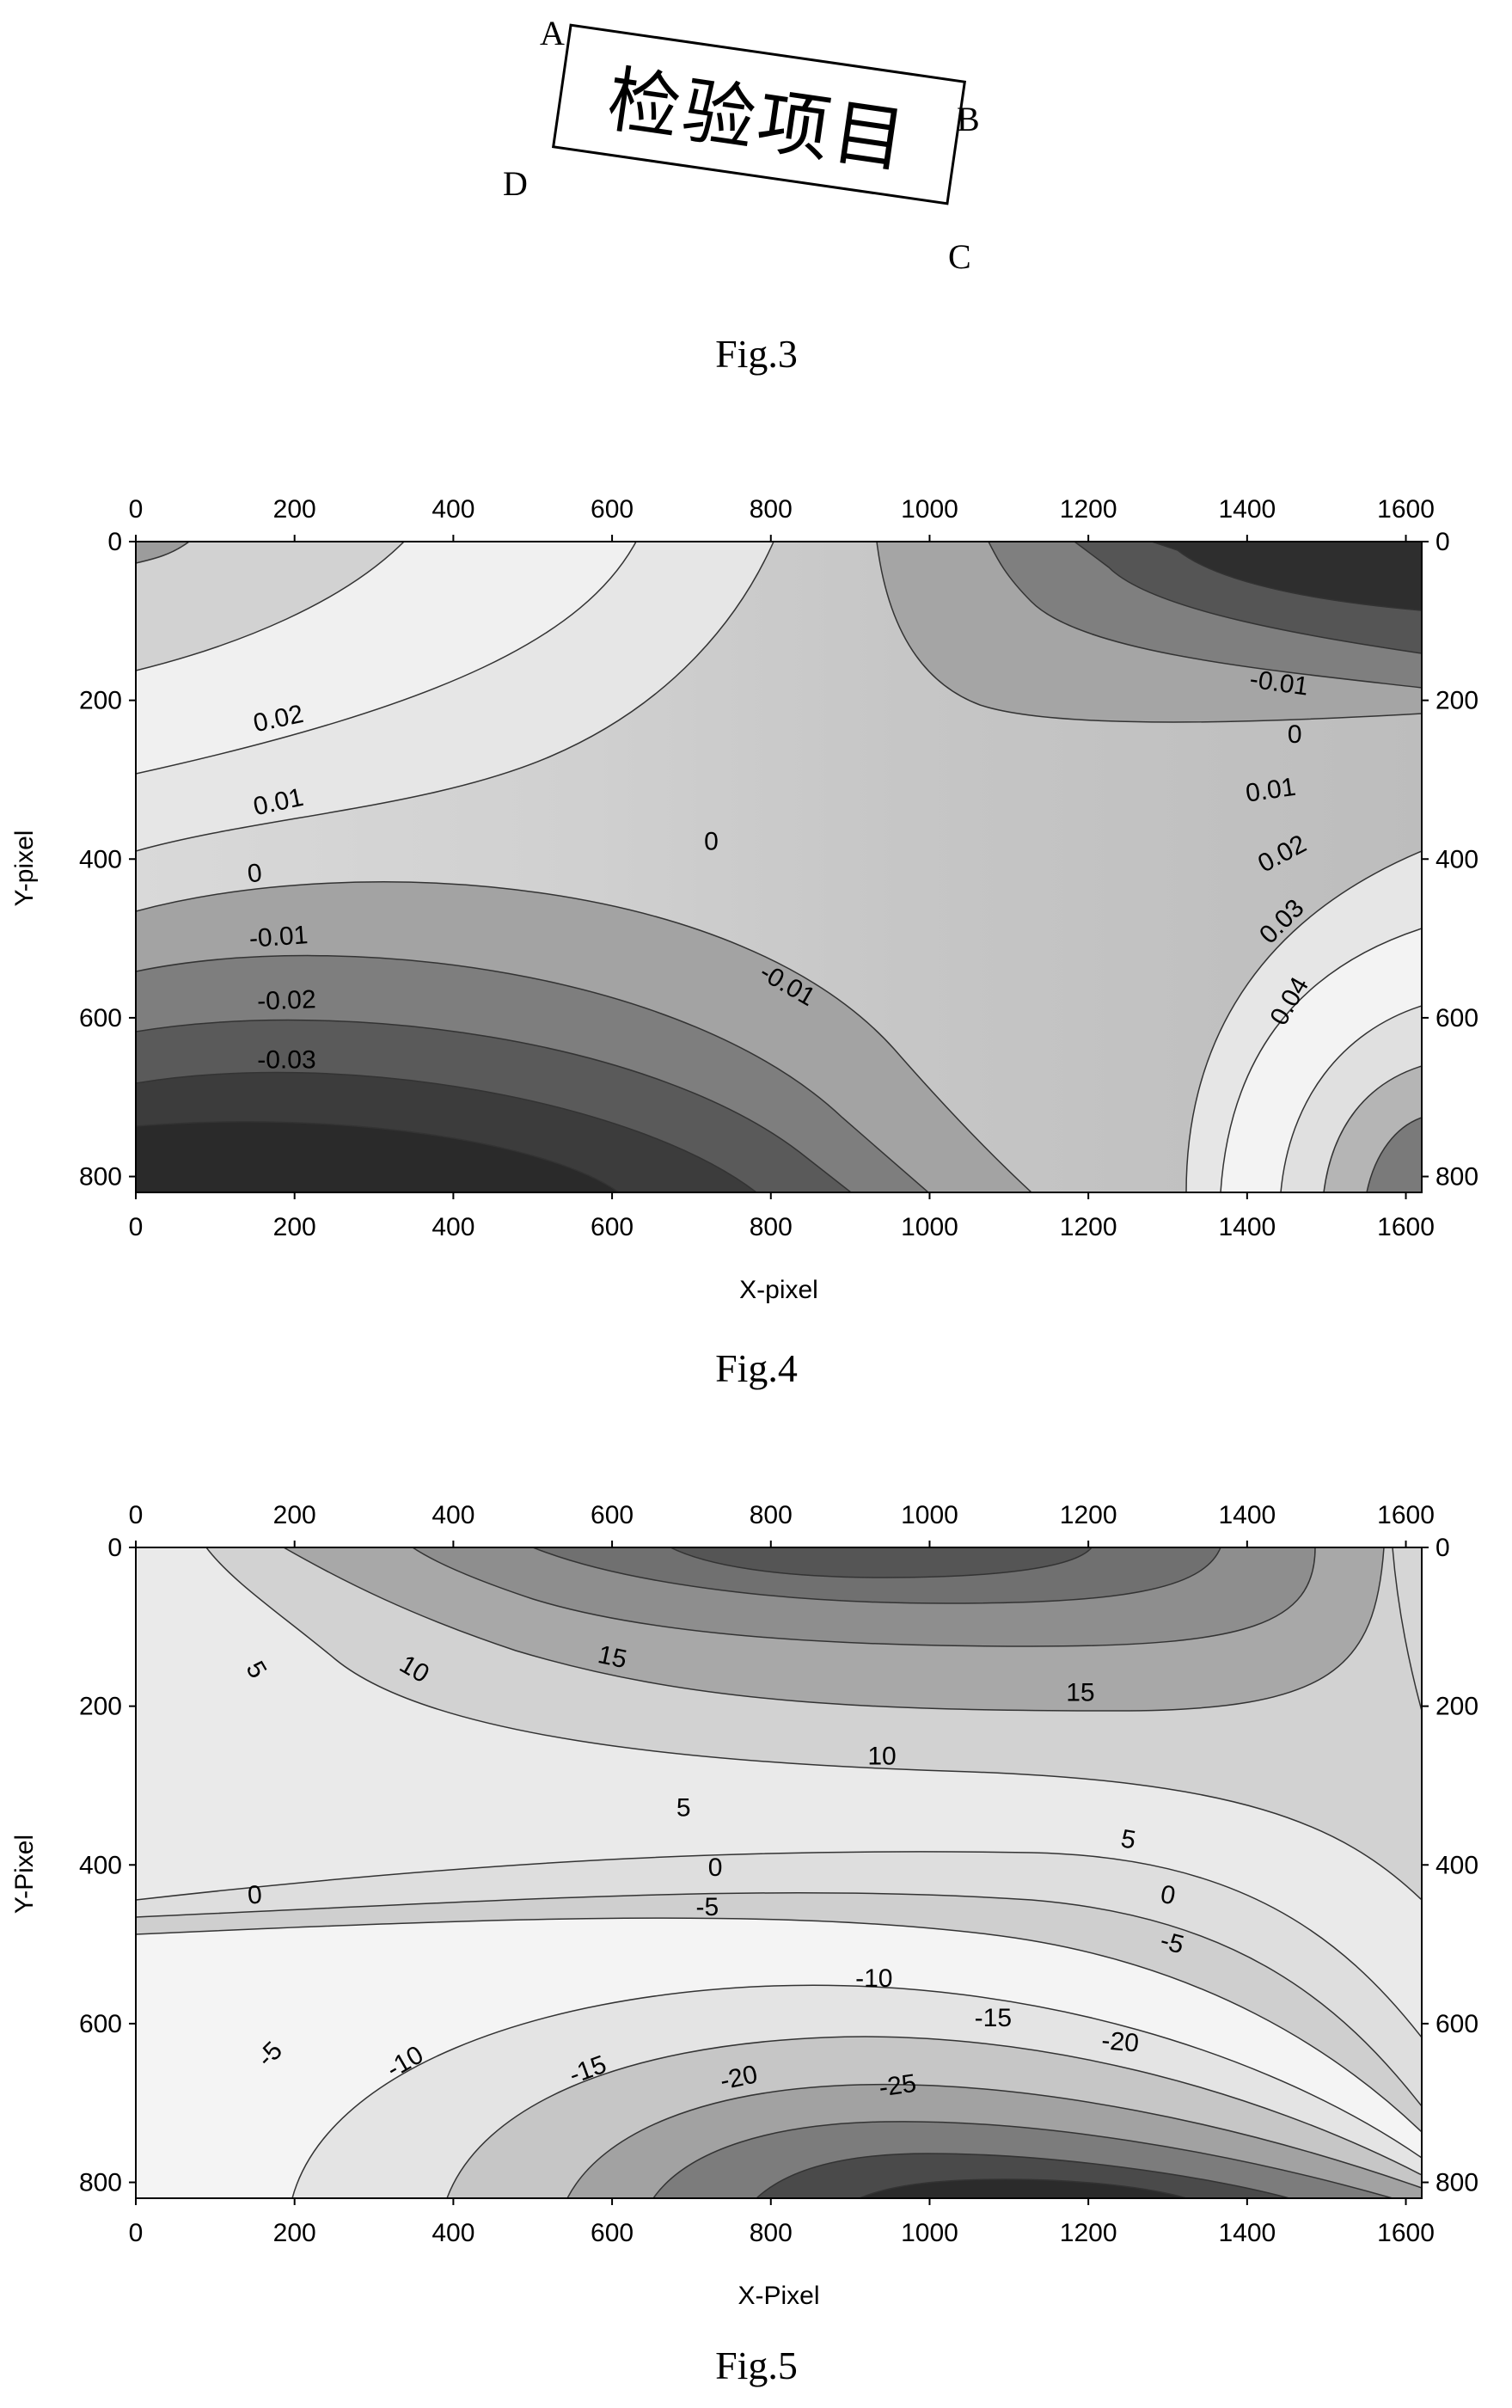  What do you see at coordinates (1456, 2183) in the screenshot?
I see `fig5-y-tick-label-right-4: 800` at bounding box center [1456, 2183].